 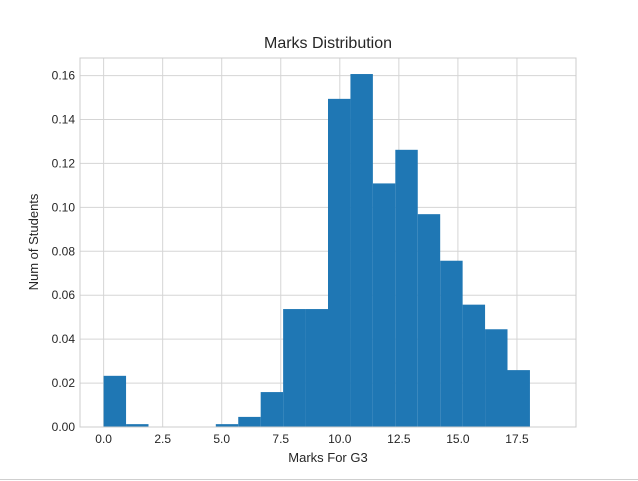 I want to click on x-tick-label: 0.0, so click(x=103, y=439).